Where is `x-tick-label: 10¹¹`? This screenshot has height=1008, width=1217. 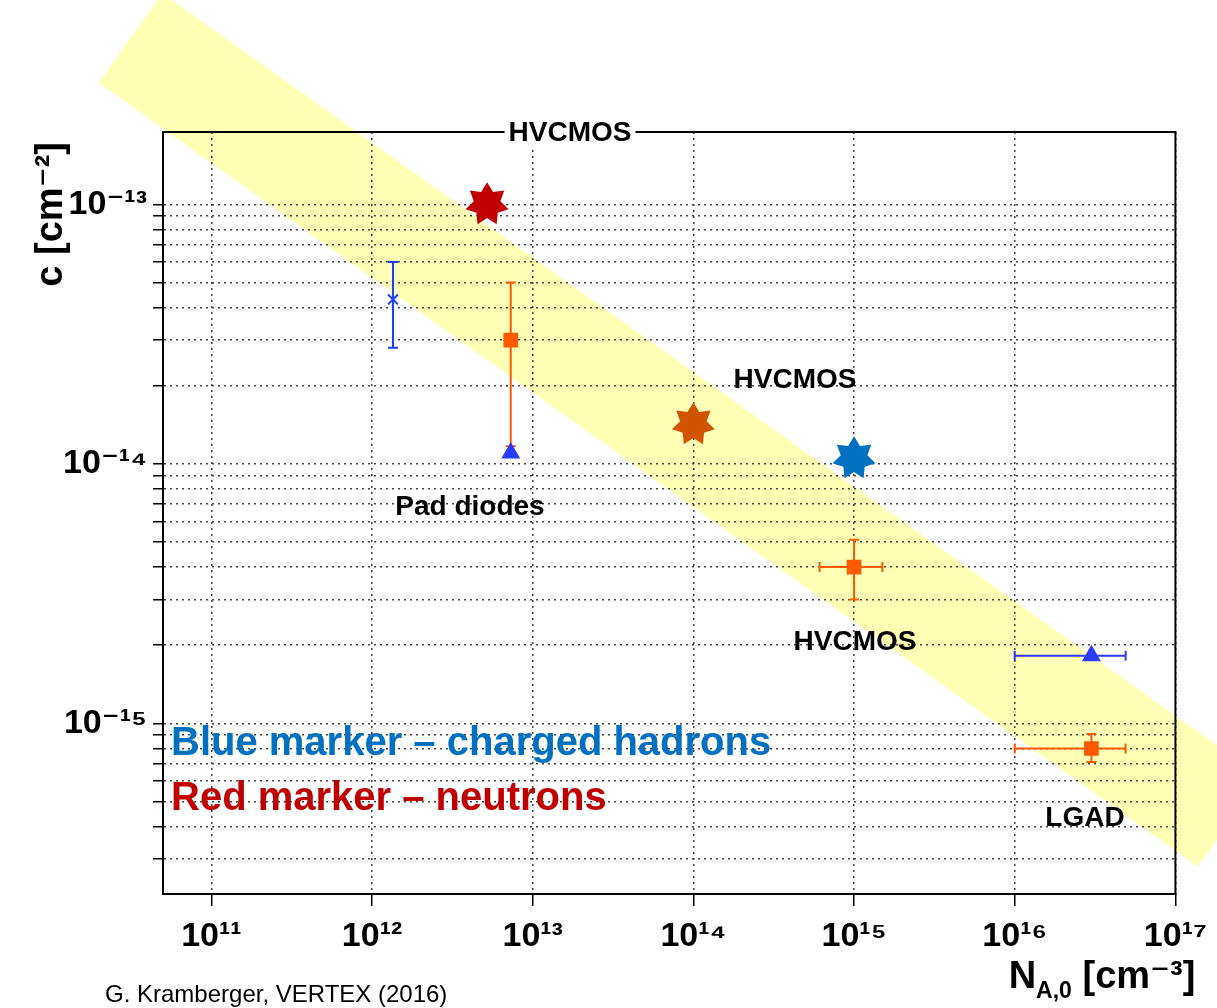 x-tick-label: 10¹¹ is located at coordinates (211, 933).